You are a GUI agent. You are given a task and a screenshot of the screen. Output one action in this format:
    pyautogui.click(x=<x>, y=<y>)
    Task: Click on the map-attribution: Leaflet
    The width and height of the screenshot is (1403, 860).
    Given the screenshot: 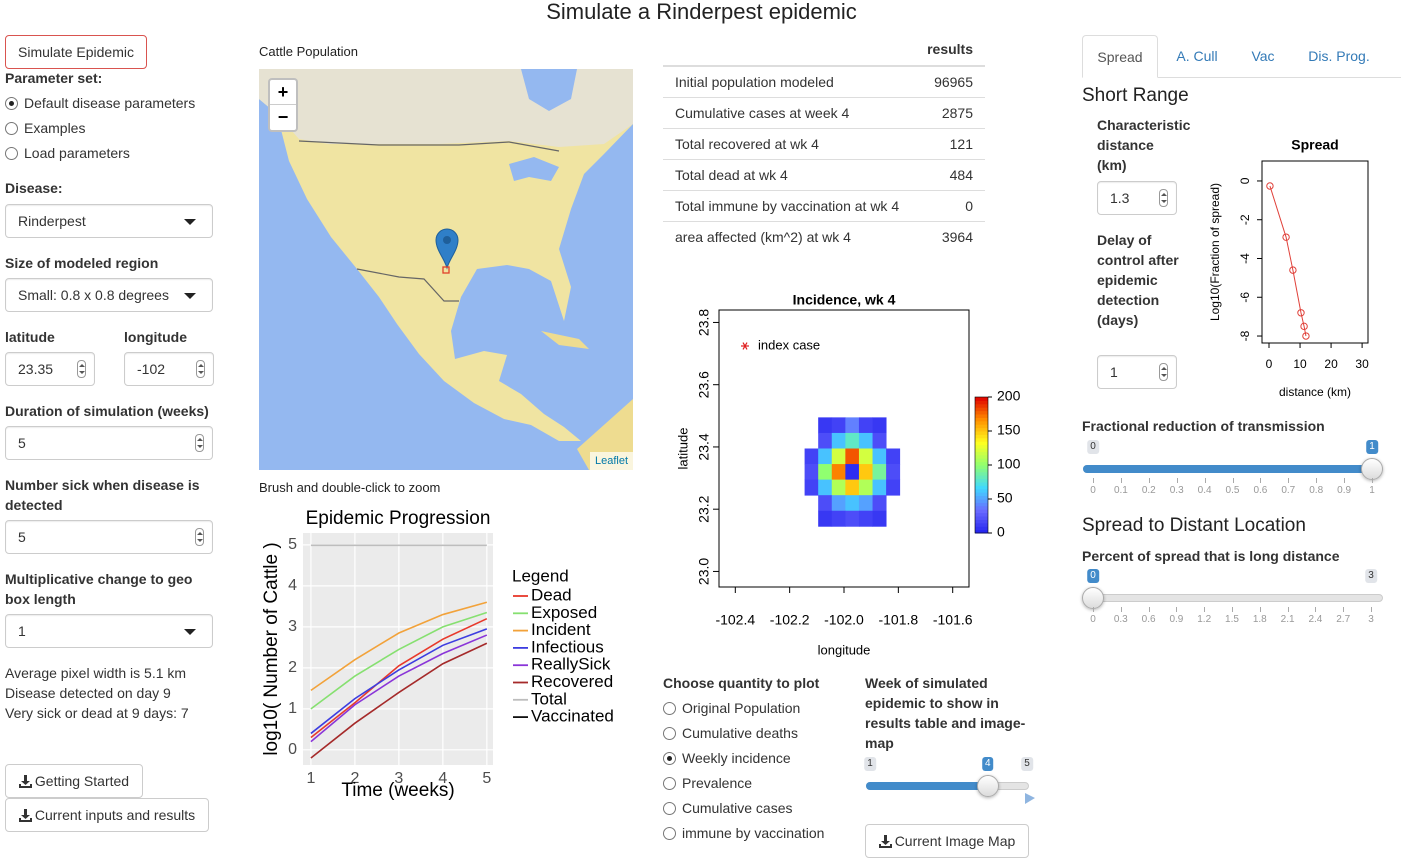 What is the action you would take?
    pyautogui.click(x=611, y=461)
    